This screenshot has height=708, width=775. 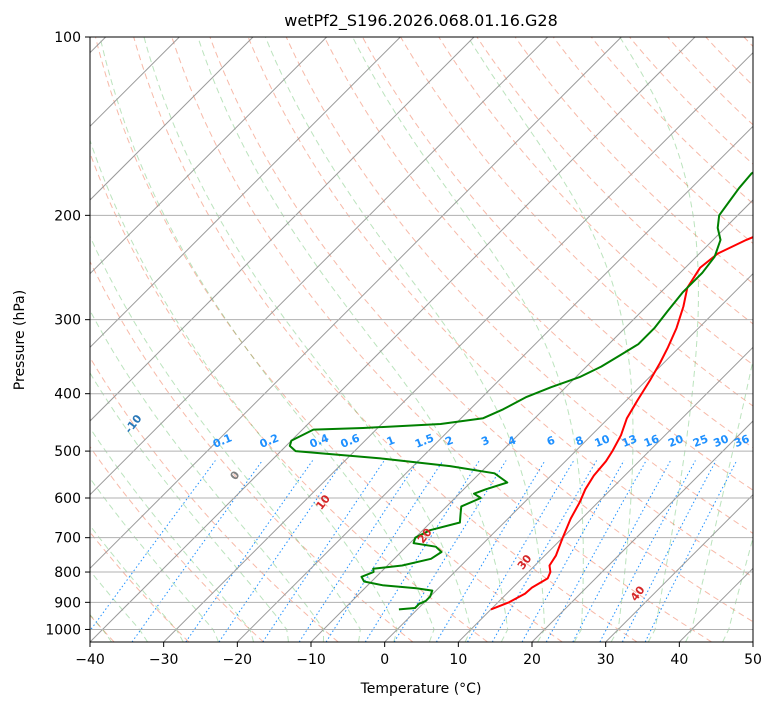 I want to click on x-axis-label: Temperature (°C), so click(x=421, y=689).